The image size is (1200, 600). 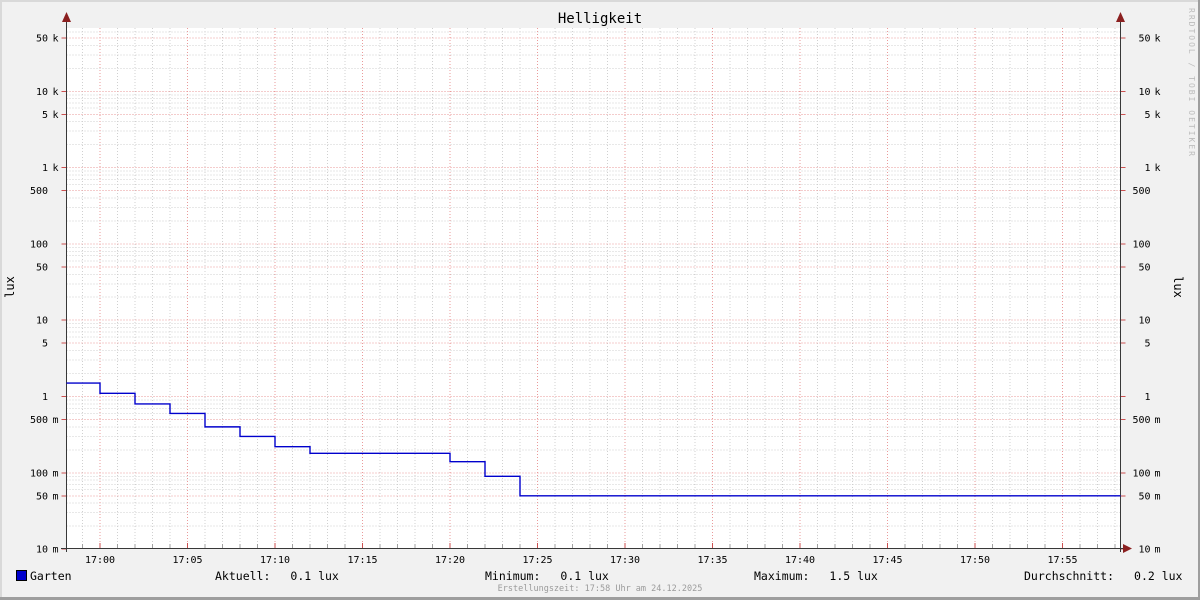 I want to click on y-axis-unit-label-right: lux, so click(x=1178, y=287).